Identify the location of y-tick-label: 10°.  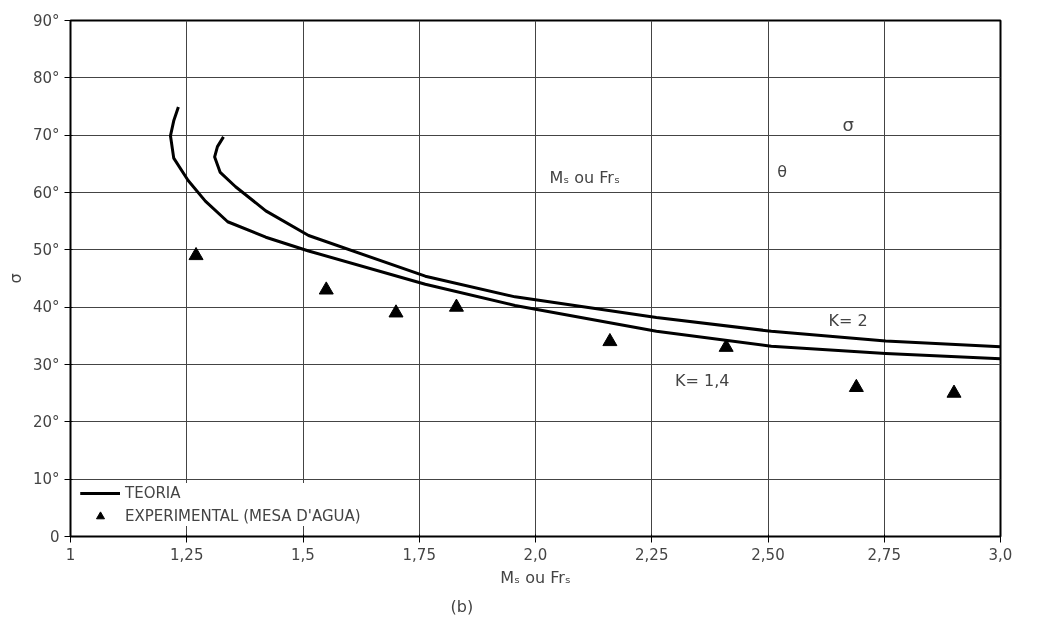
(46, 479).